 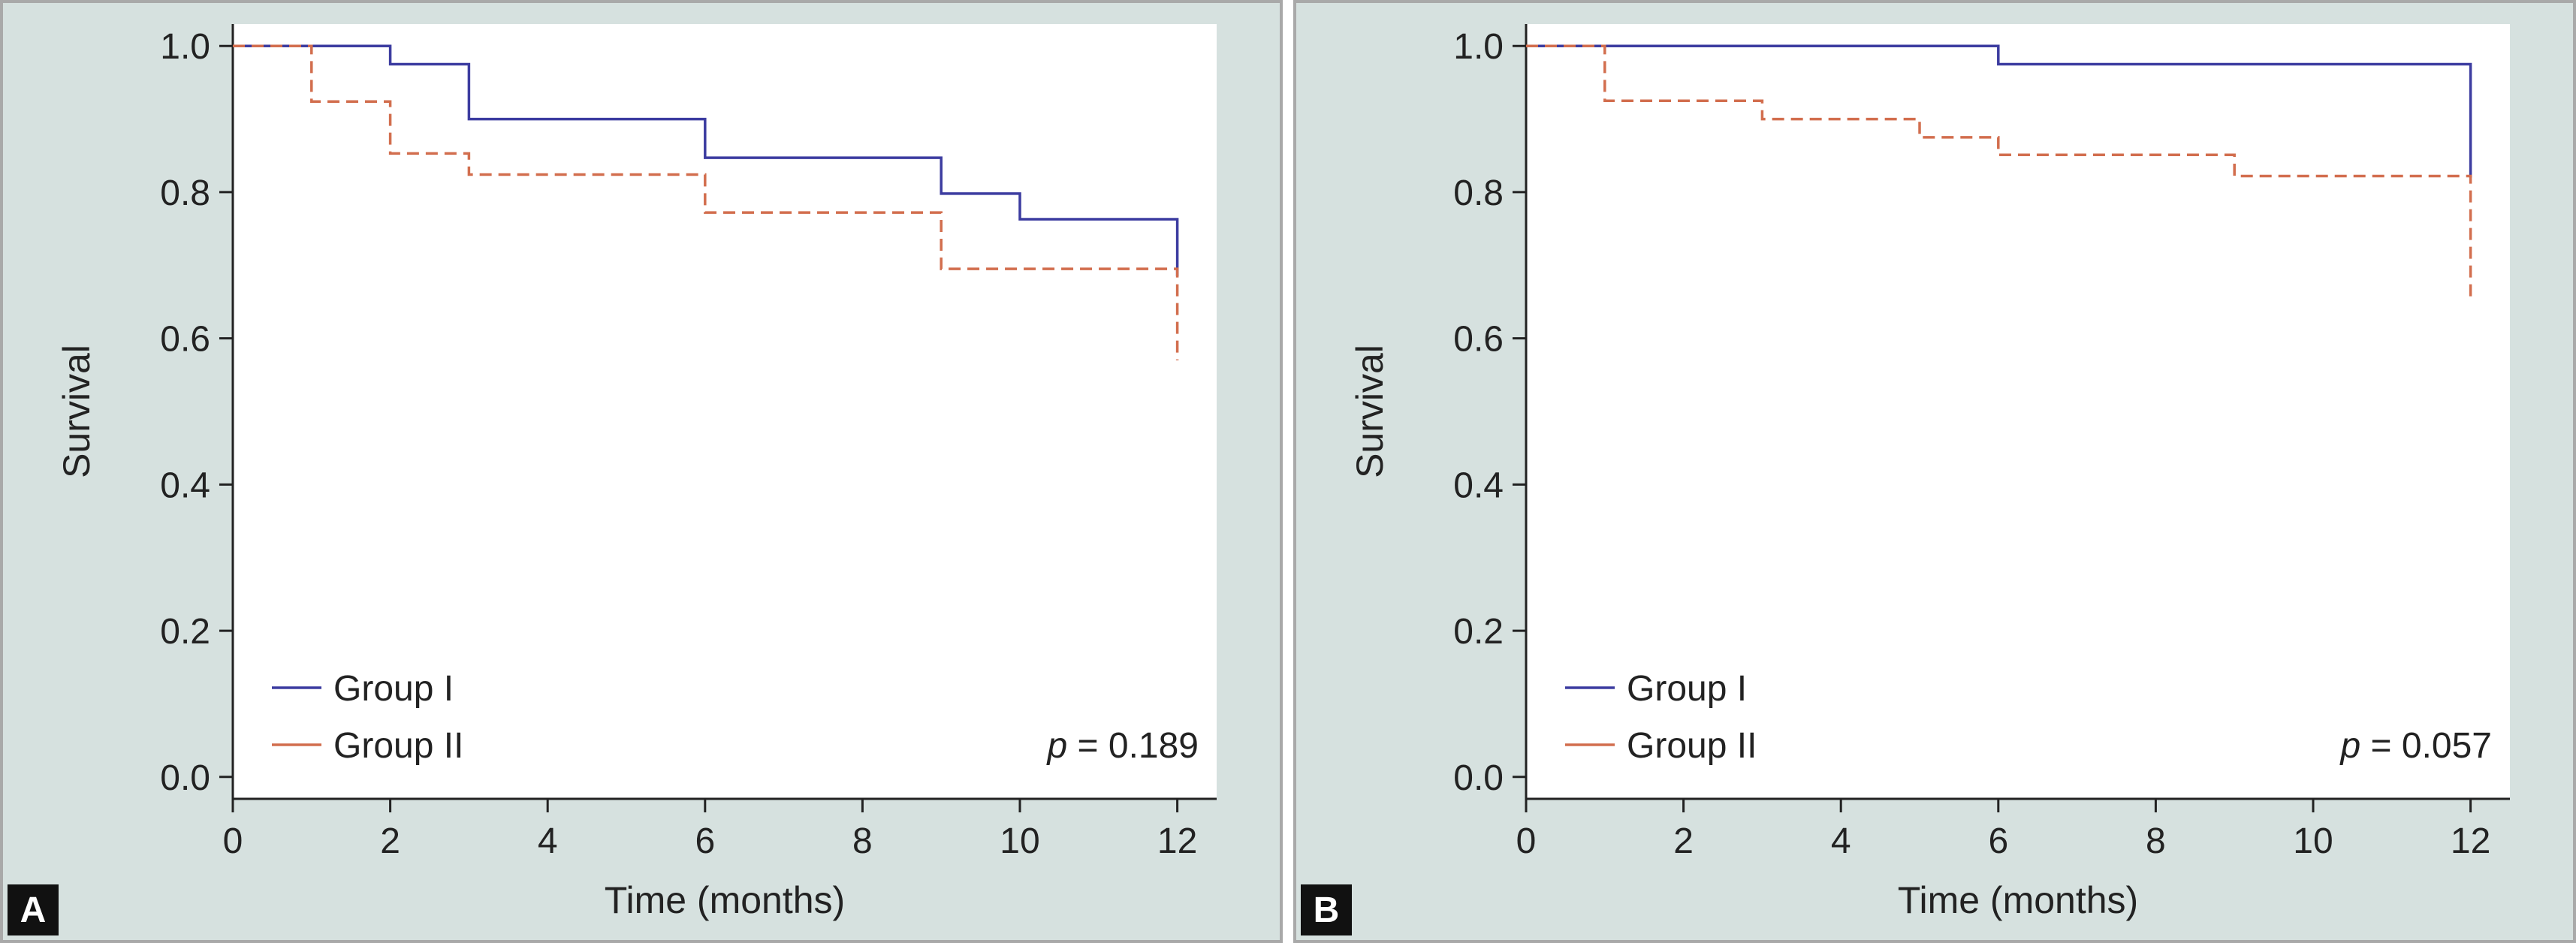 I want to click on p-value-annotation: p = 0.057, so click(x=2416, y=746).